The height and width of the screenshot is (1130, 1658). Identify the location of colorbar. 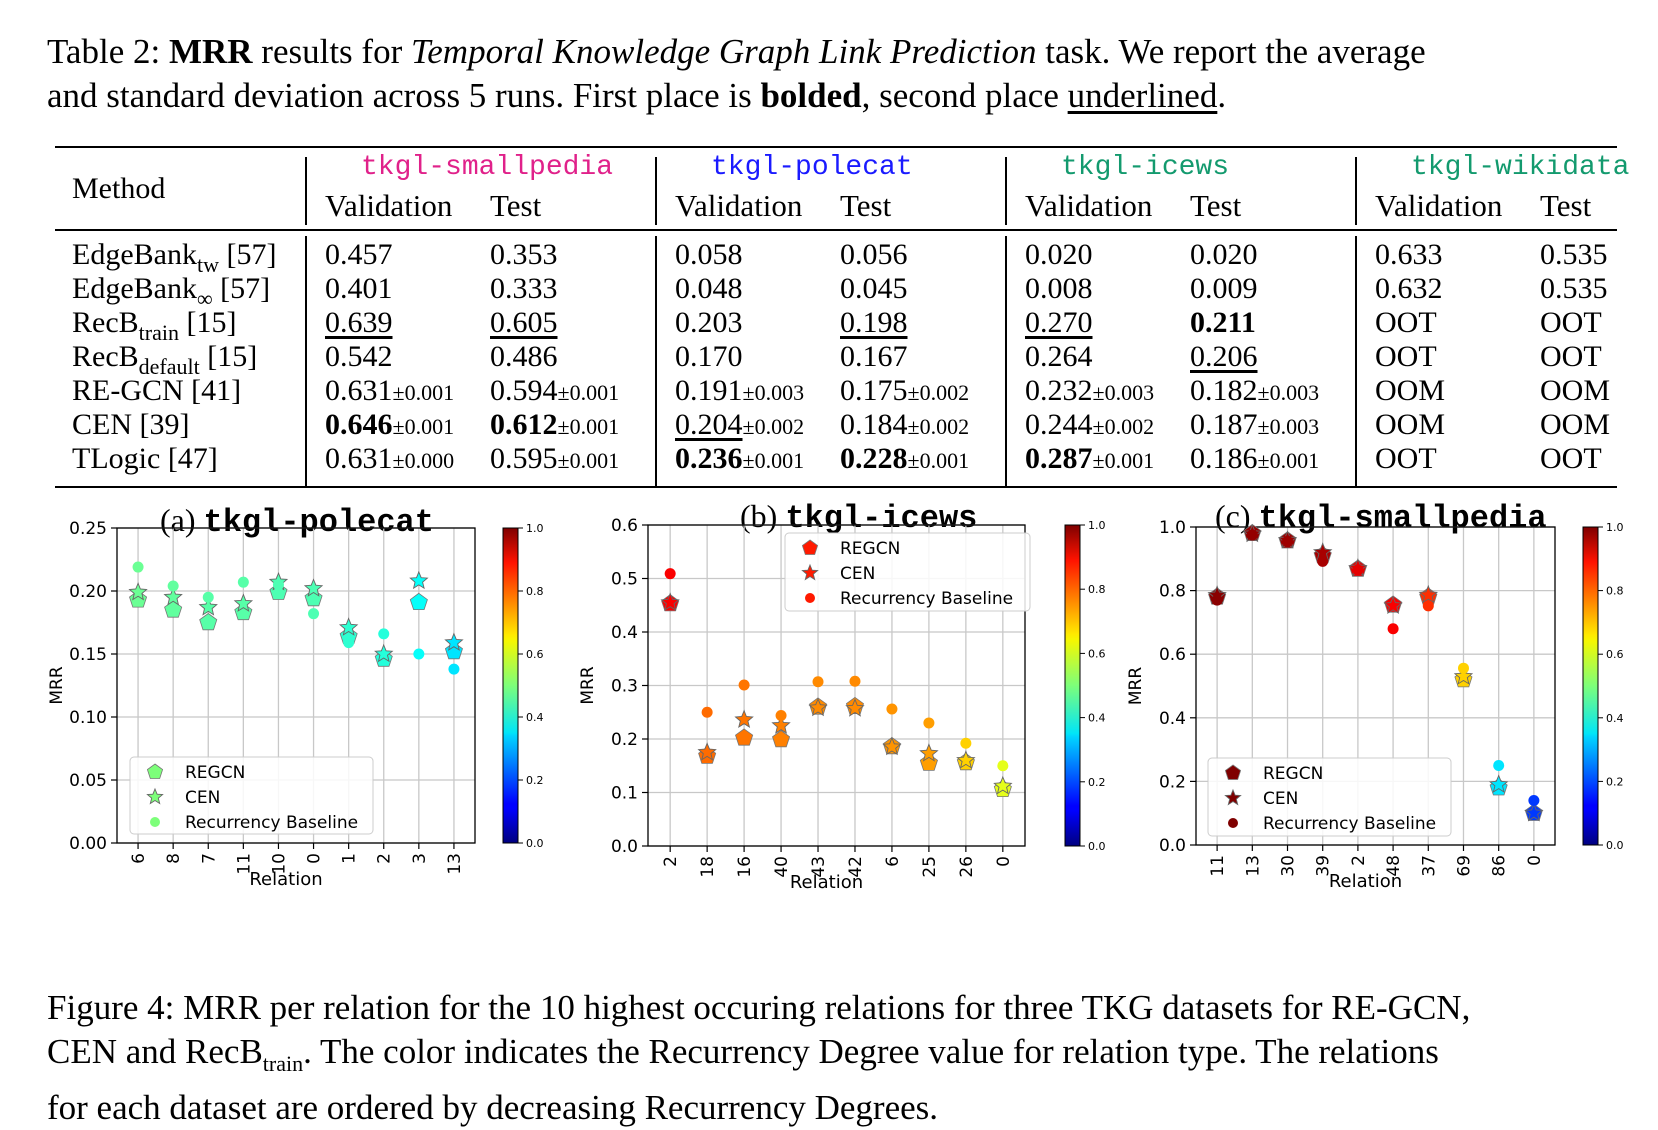
(1072, 685).